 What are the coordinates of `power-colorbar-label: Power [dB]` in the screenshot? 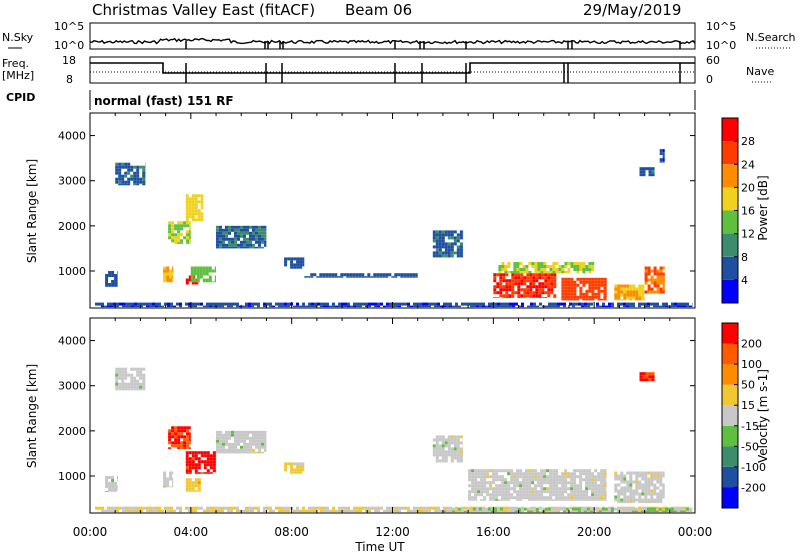 It's located at (763, 207).